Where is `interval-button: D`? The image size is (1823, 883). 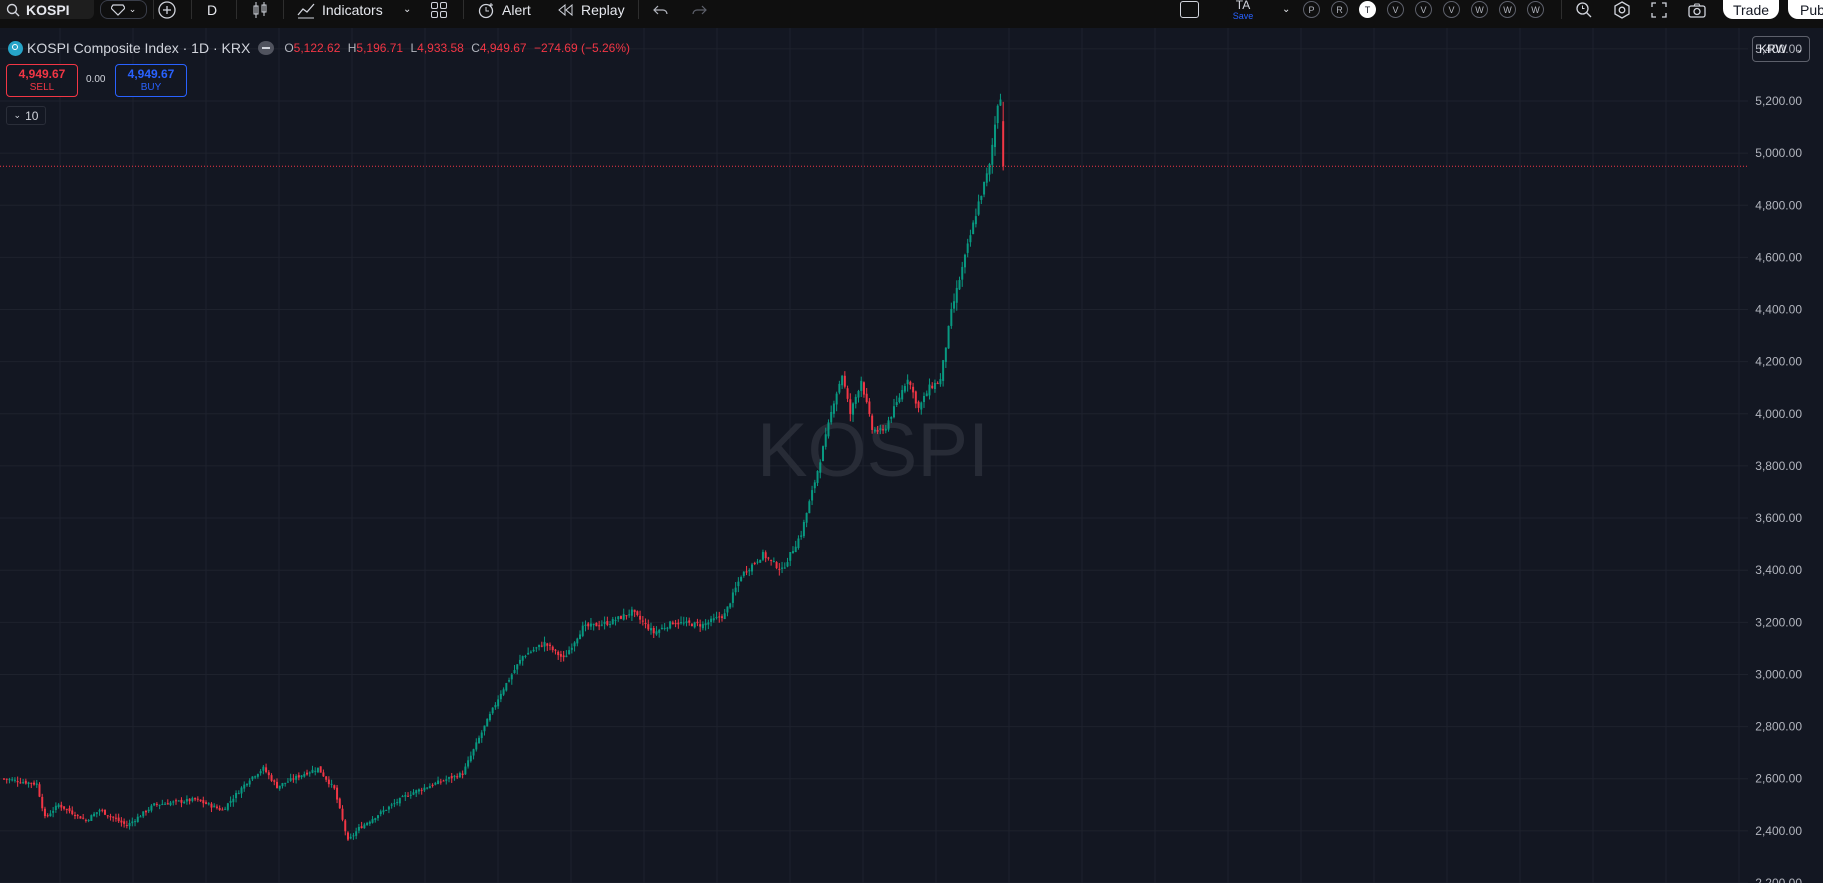
interval-button: D is located at coordinates (212, 9).